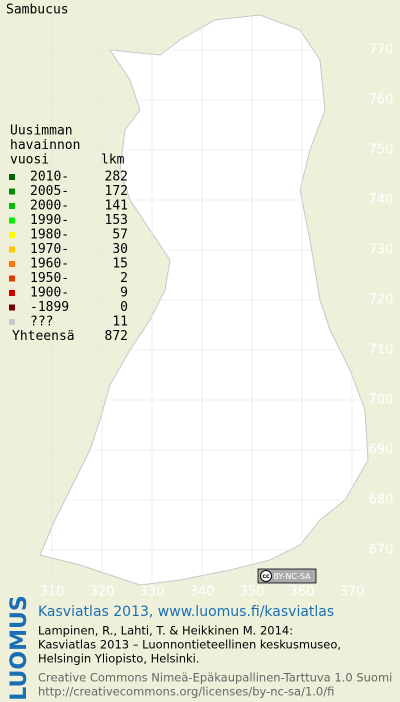  Describe the element at coordinates (49, 235) in the screenshot. I see `legend-label: 1980-` at that location.